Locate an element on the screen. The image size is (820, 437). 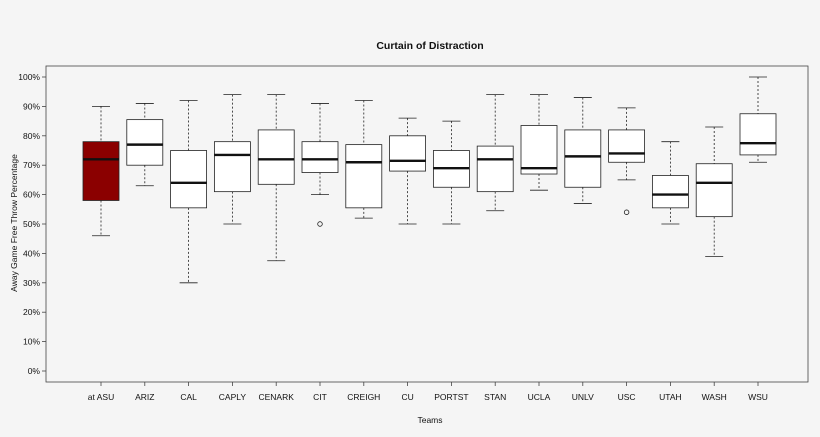
box-at-asu is located at coordinates (101, 171).